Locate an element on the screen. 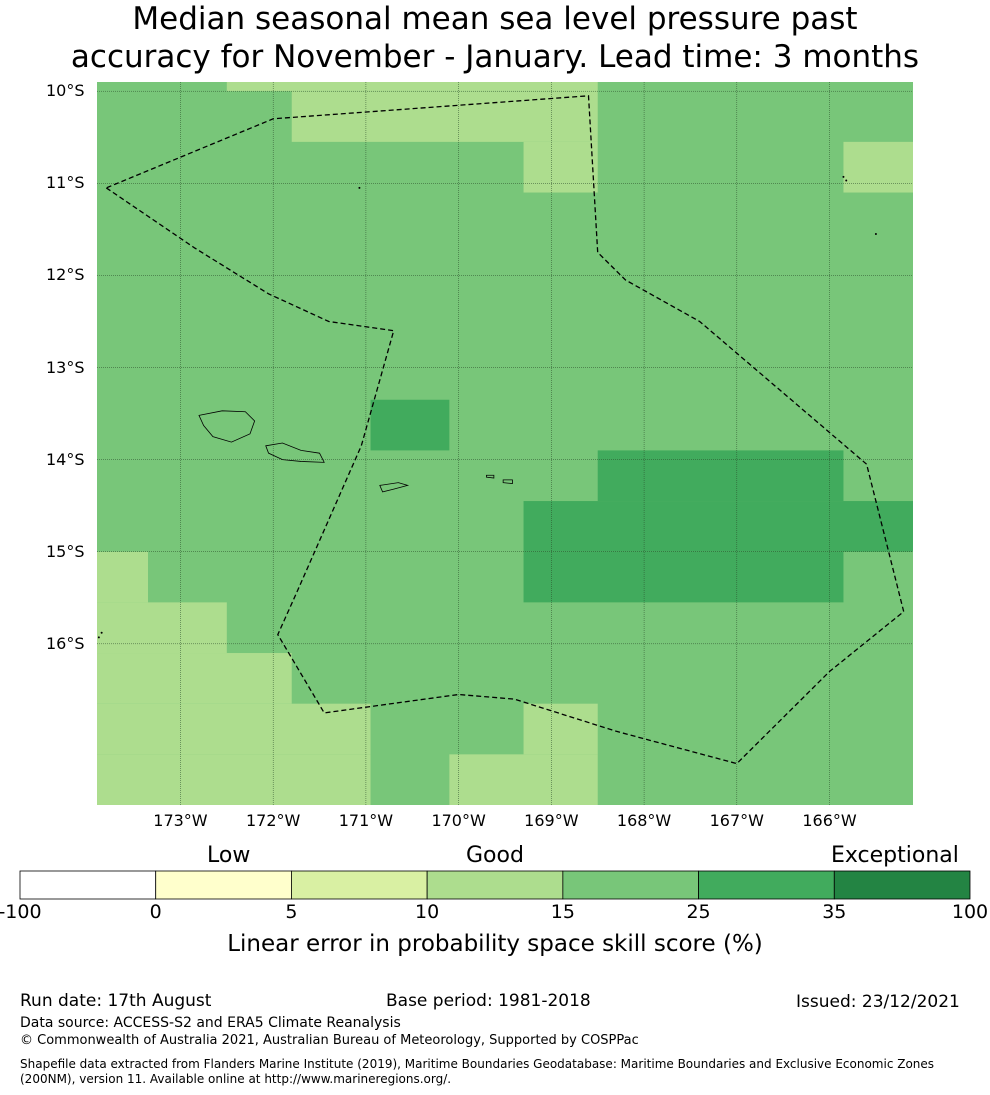 This screenshot has width=990, height=1095. colorbar-tick-label: 15 is located at coordinates (562, 912).